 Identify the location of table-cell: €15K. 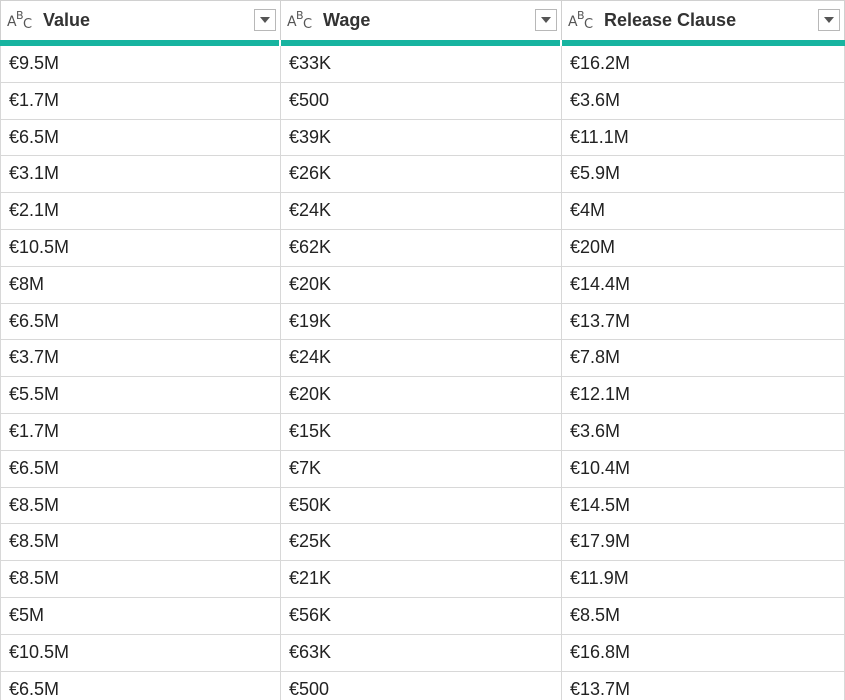
(421, 431).